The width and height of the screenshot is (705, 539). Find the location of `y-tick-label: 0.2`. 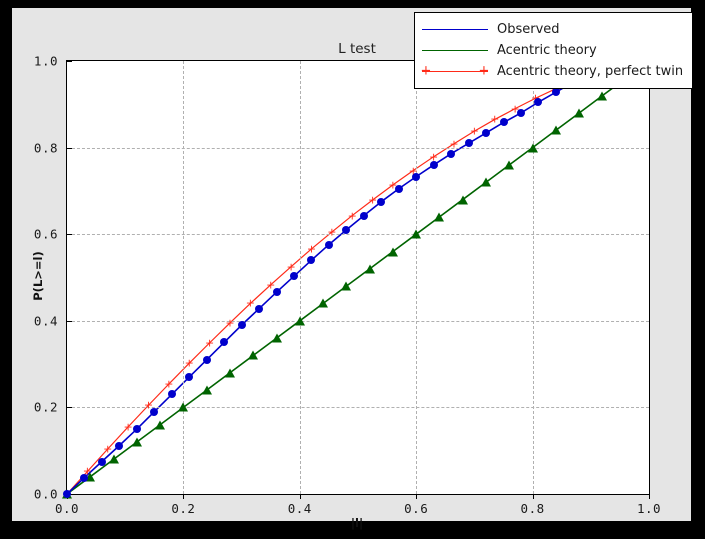

y-tick-label: 0.2 is located at coordinates (45, 407).